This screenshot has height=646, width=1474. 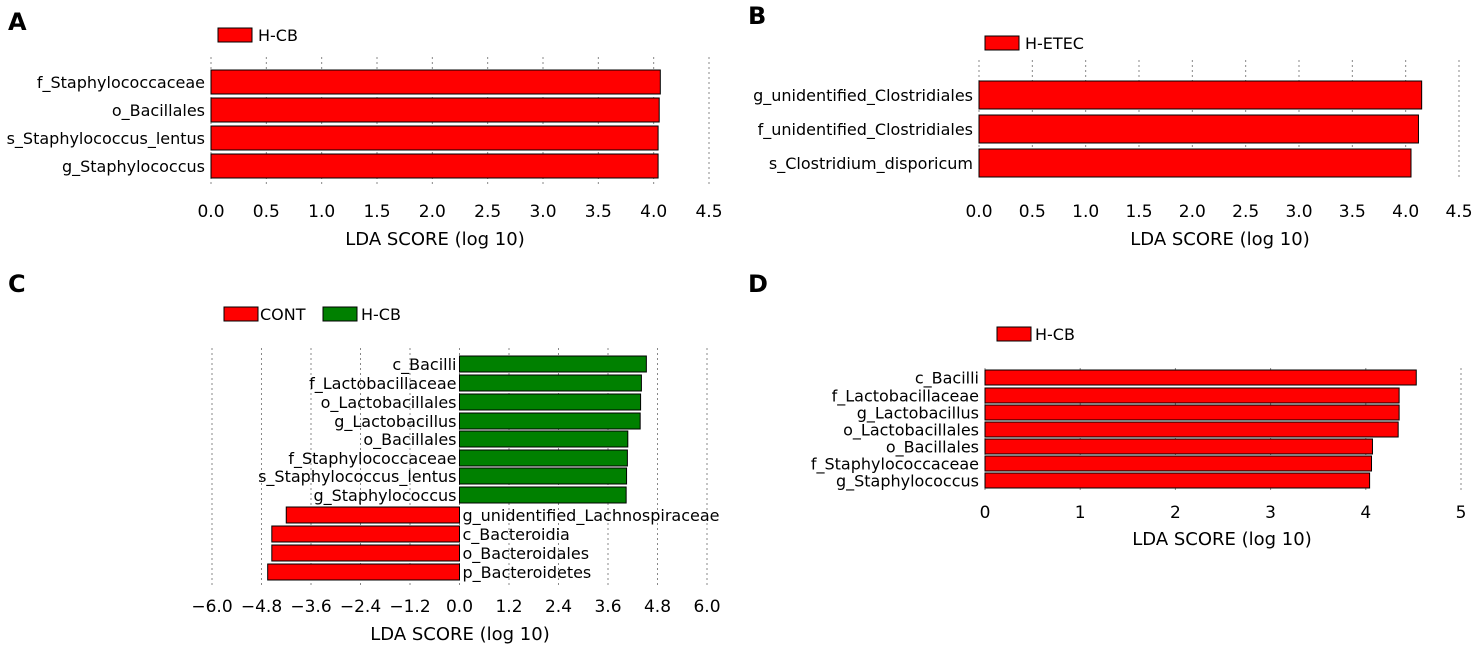 What do you see at coordinates (310, 607) in the screenshot?
I see `panel-c-tick-label: −3.6` at bounding box center [310, 607].